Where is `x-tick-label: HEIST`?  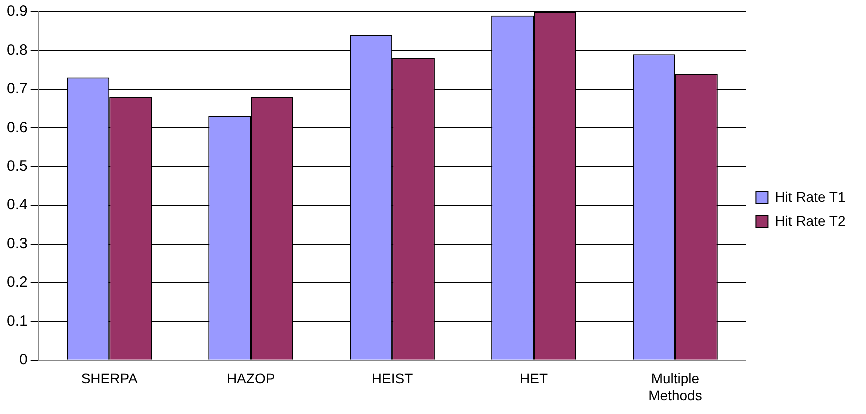
x-tick-label: HEIST is located at coordinates (393, 378).